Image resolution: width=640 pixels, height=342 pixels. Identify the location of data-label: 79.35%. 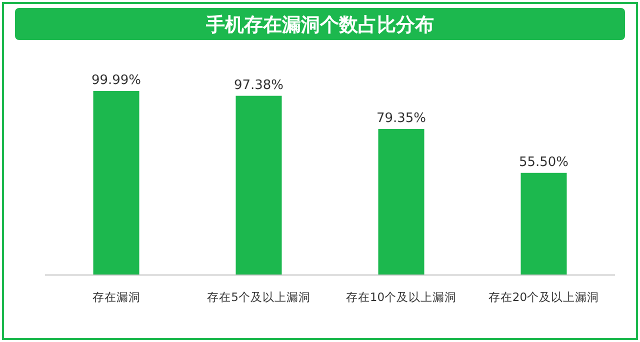
(401, 118).